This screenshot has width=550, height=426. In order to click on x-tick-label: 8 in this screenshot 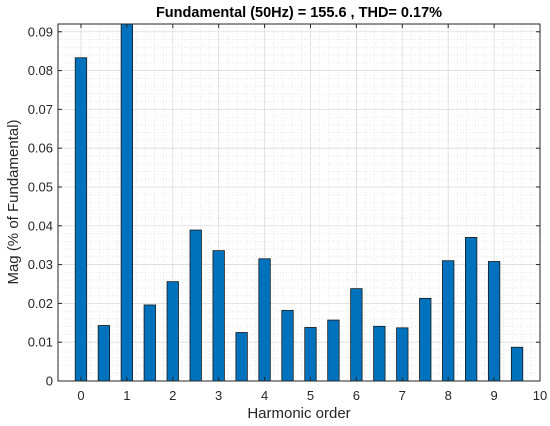, I will do `click(448, 395)`.